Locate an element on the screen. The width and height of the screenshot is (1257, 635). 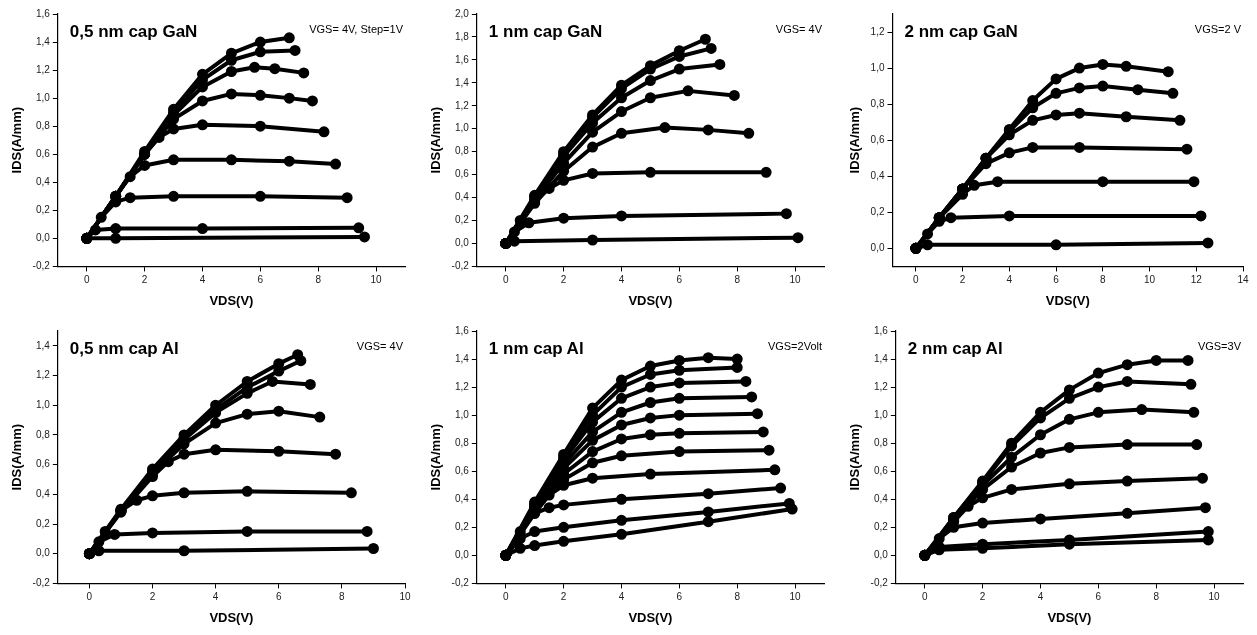
chart-title: 1 nm cap Al is located at coordinates (536, 348).